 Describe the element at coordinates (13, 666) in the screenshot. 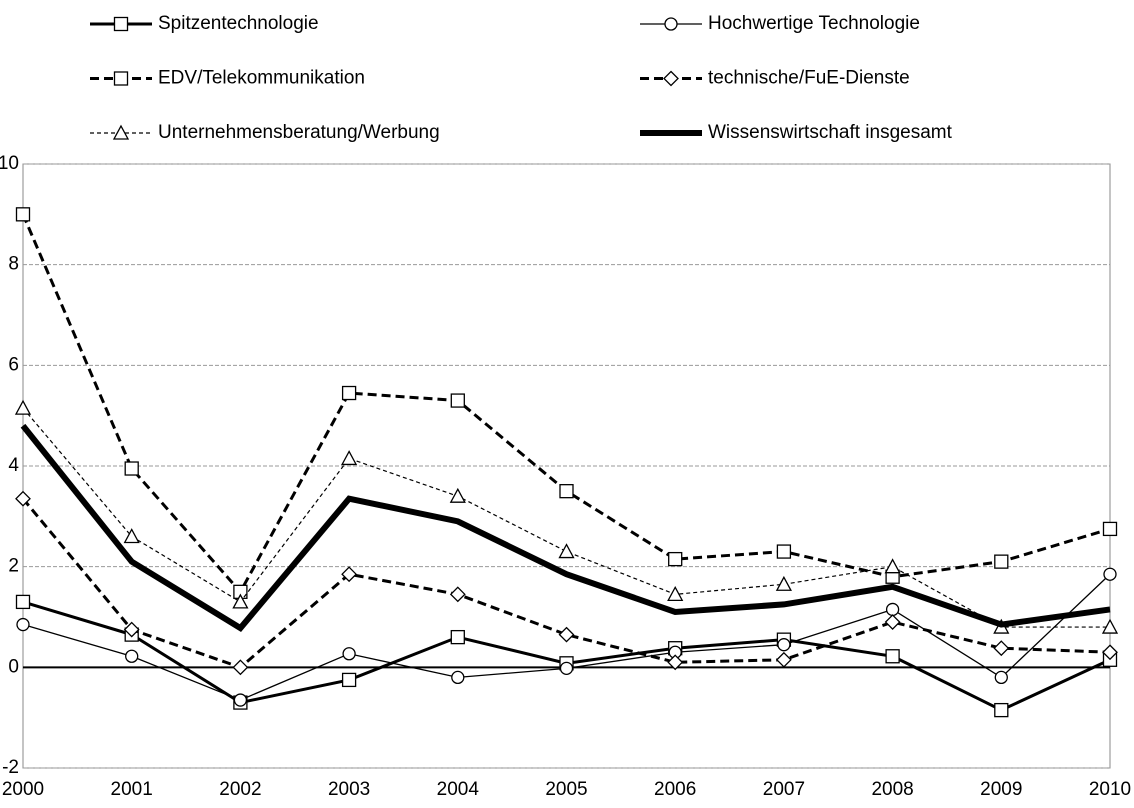

I see `y-tick-label: 0` at that location.